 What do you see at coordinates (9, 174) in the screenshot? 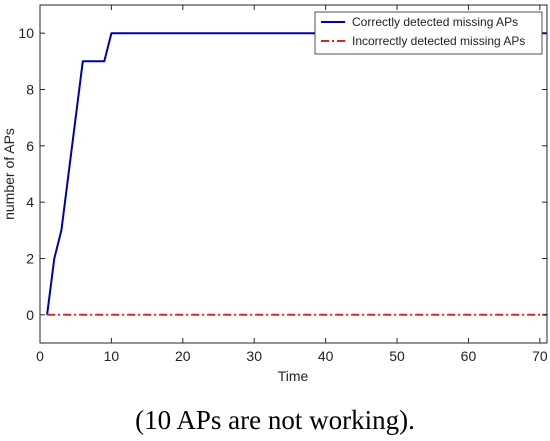
I see `y-axis-label: number of APs` at bounding box center [9, 174].